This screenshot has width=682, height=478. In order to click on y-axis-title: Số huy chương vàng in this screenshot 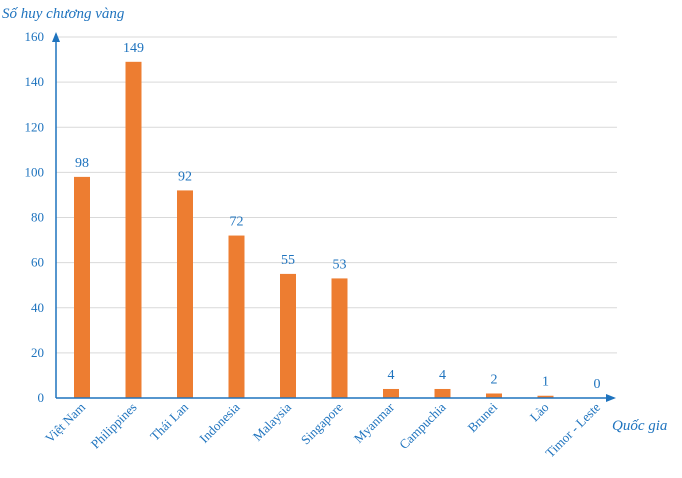, I will do `click(63, 14)`.